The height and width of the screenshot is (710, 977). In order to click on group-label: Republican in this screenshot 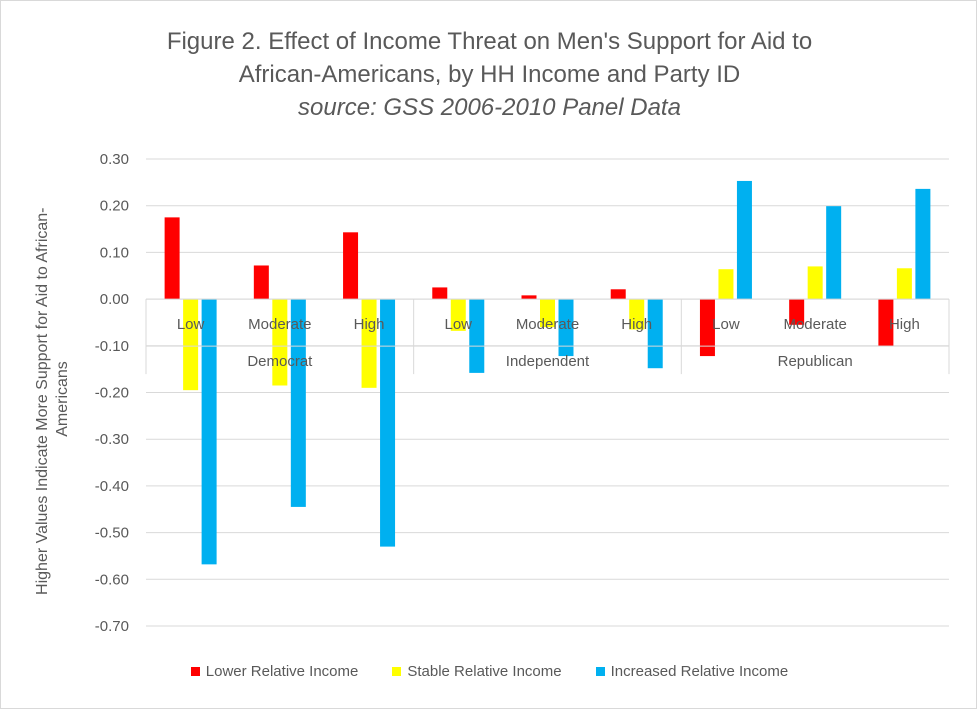, I will do `click(815, 361)`.